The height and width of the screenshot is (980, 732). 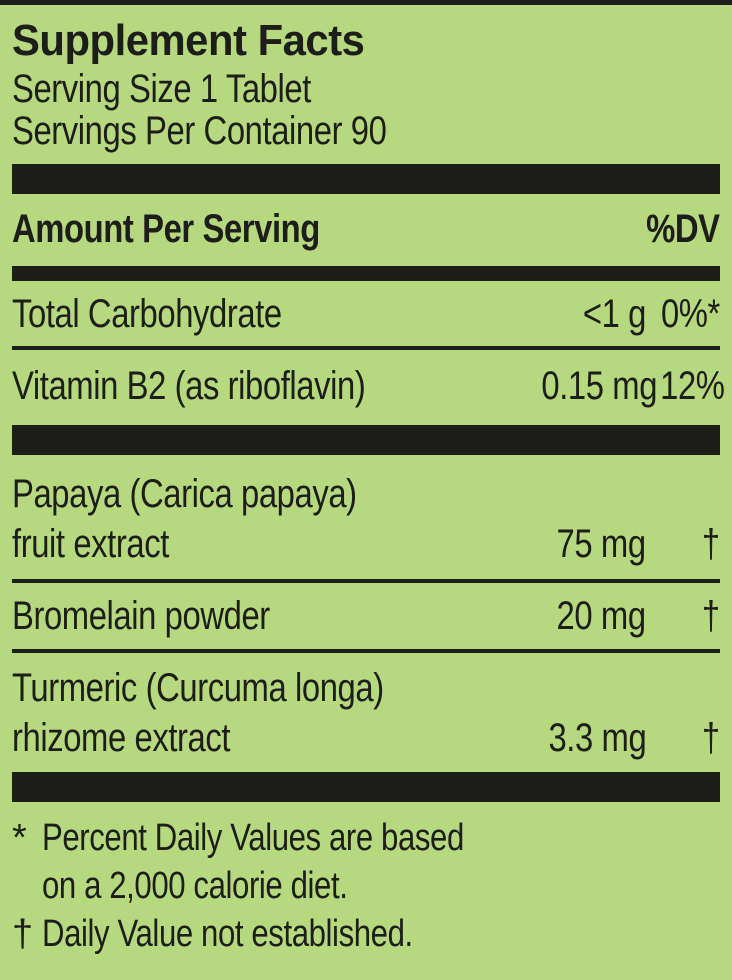 I want to click on nutrient-row-total-carbohydrate: Total Carbohydrate <1 g 0%*, so click(x=366, y=314).